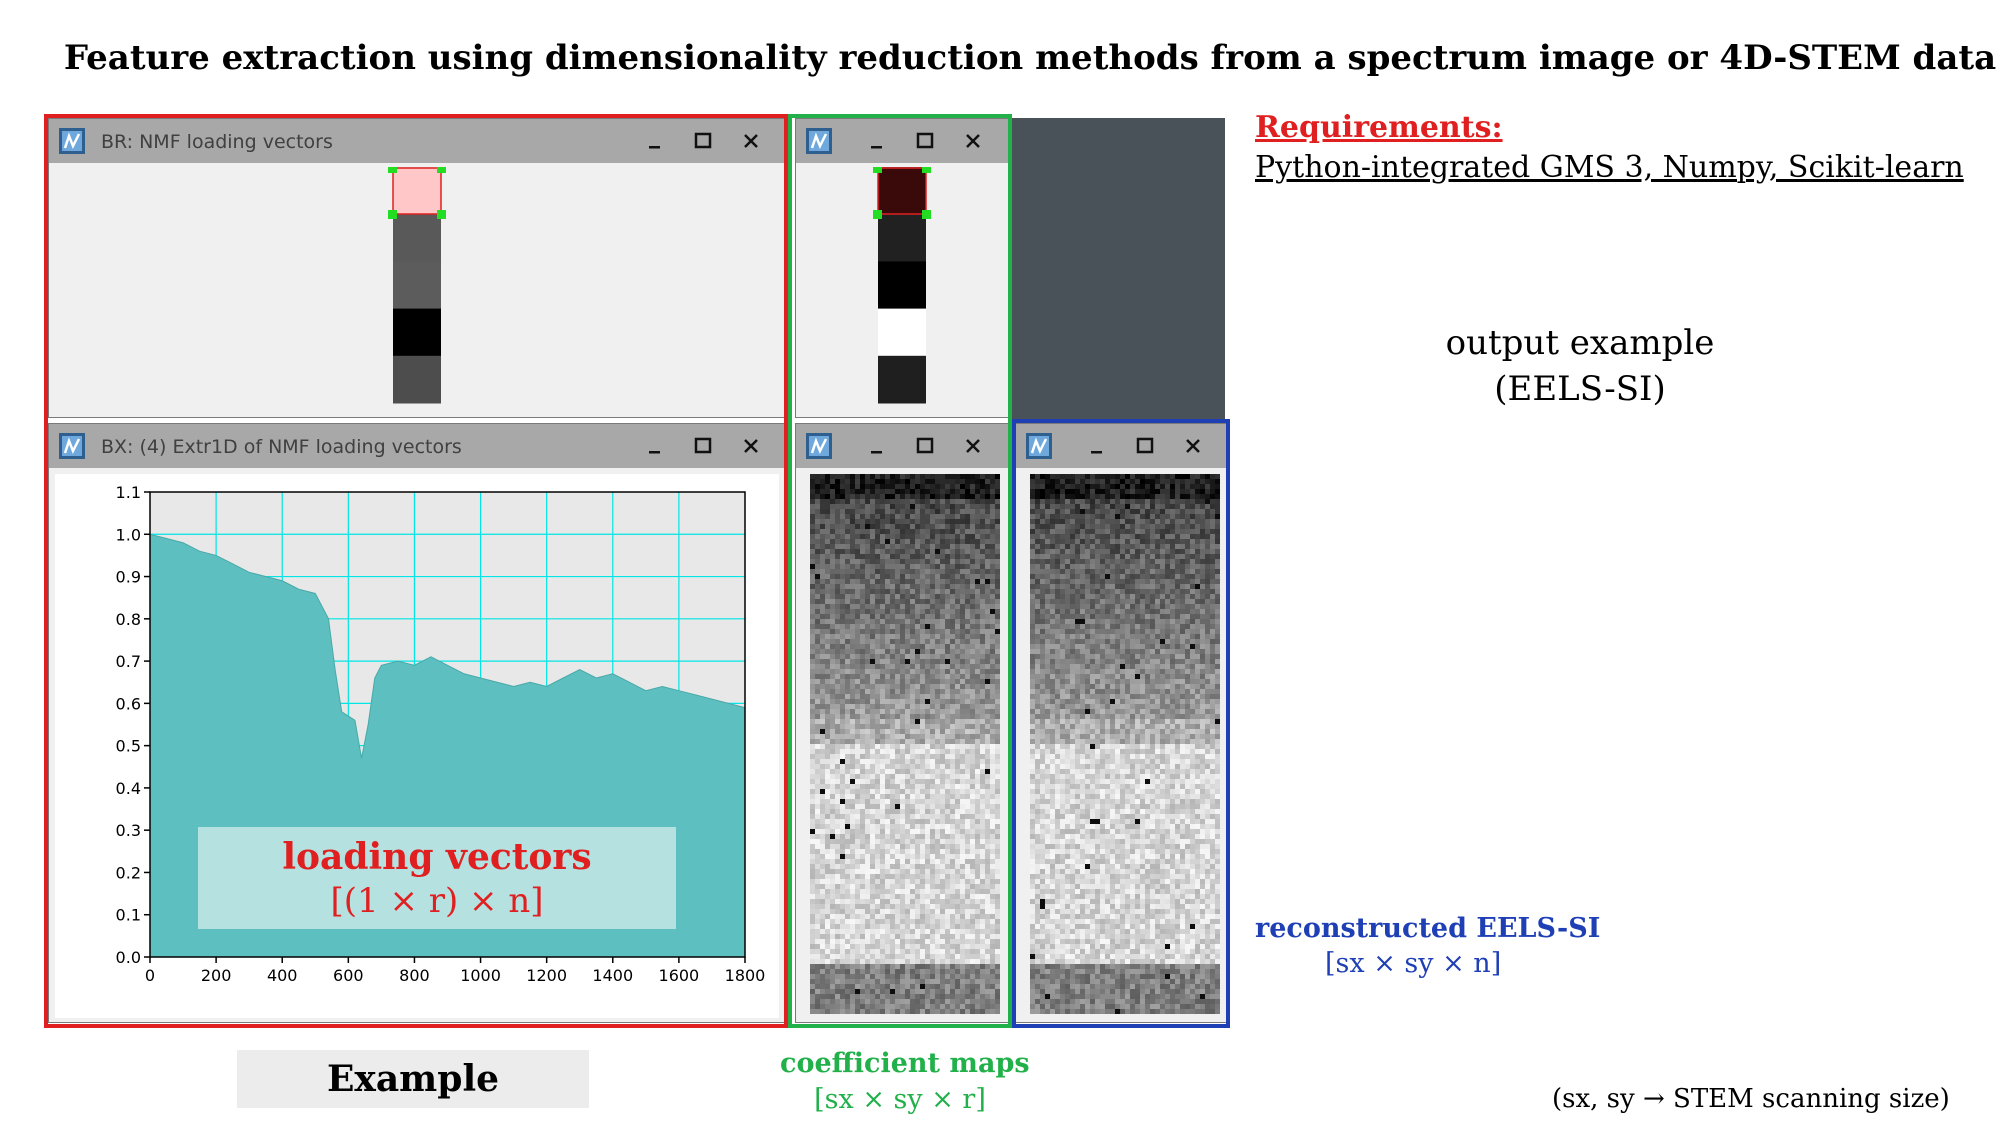  I want to click on window-br-title: BR: NMF loading vectors, so click(217, 142).